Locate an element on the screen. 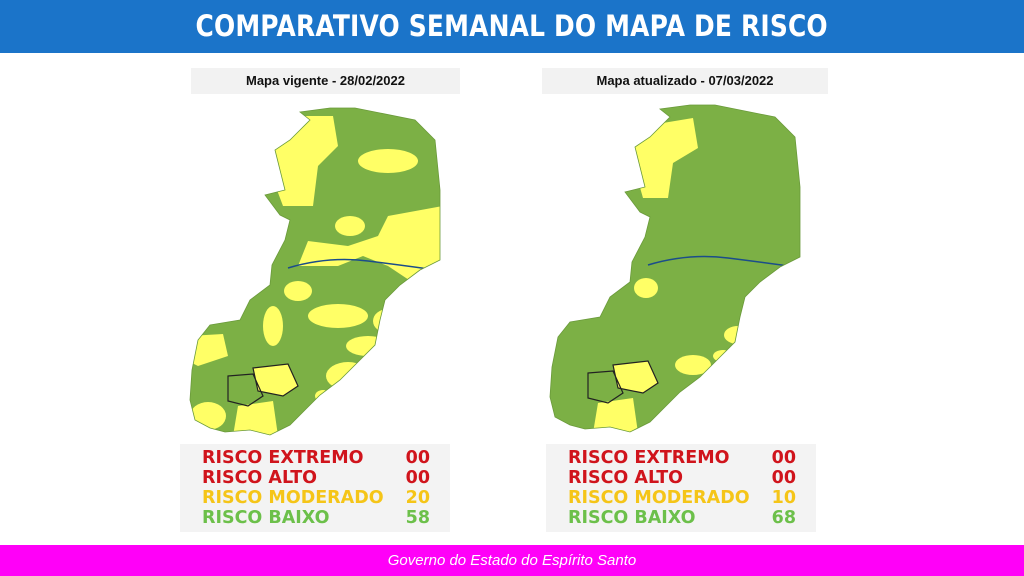  legend-row-moderado: RISCO MODERADO 10 is located at coordinates (682, 498).